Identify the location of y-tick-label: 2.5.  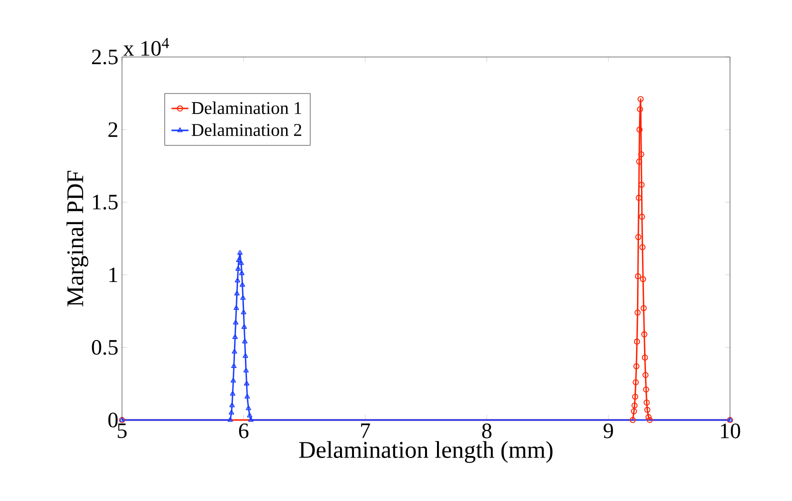
(105, 57).